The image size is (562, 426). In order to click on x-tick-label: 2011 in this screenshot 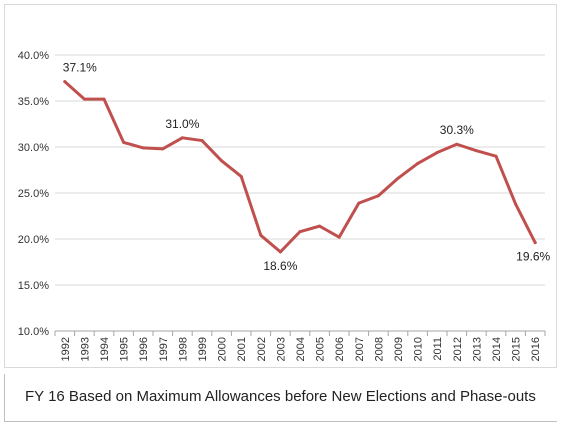, I will do `click(438, 349)`.